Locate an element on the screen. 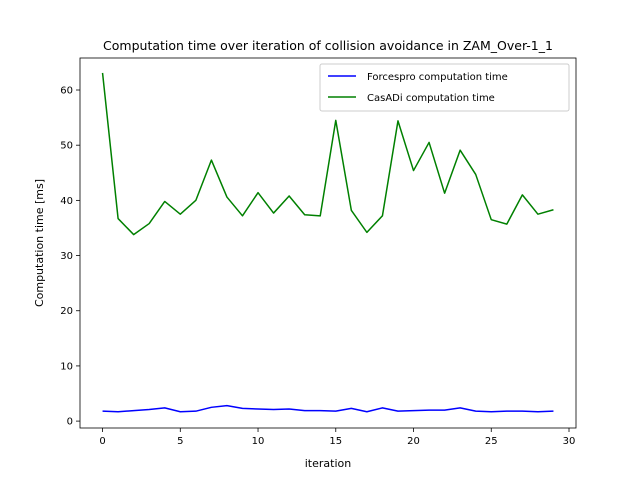  x-tick-label: 10 is located at coordinates (258, 441).